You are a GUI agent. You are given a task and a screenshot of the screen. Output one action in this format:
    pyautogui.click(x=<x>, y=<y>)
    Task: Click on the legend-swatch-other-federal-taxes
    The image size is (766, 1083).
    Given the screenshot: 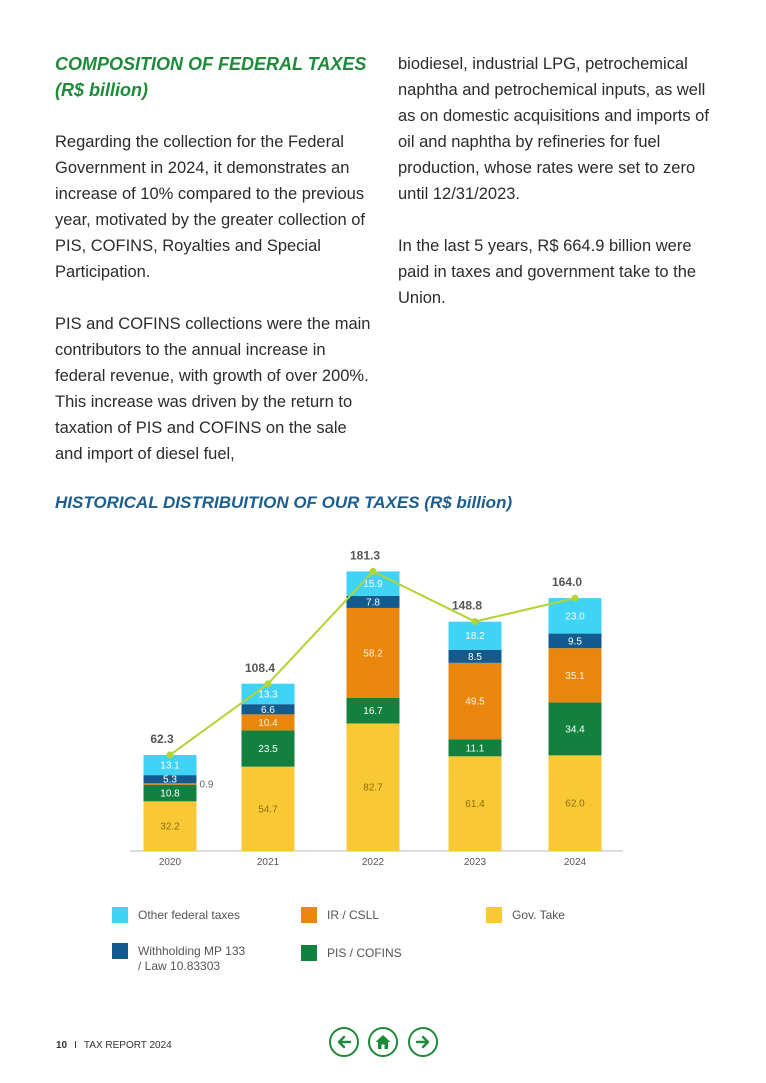 What is the action you would take?
    pyautogui.click(x=120, y=915)
    